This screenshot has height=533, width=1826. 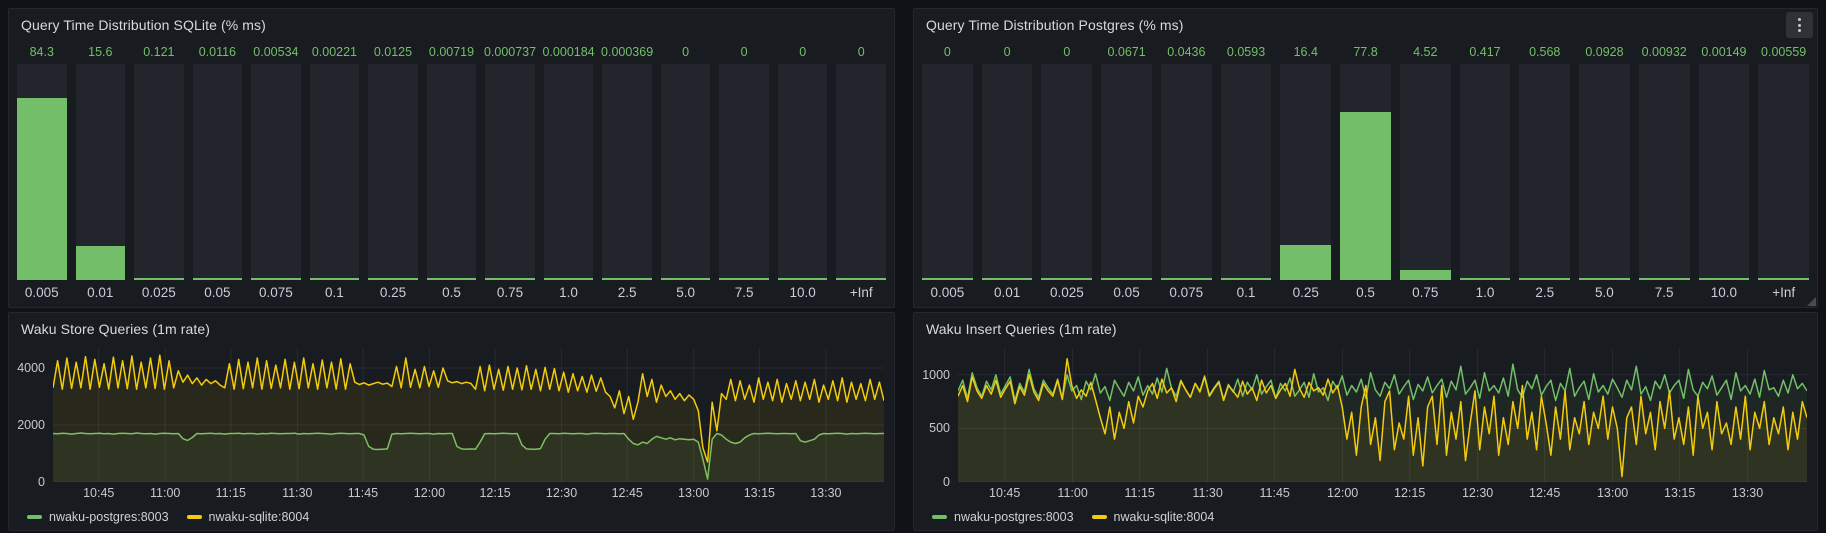 What do you see at coordinates (1811, 301) in the screenshot?
I see `panel-resize-handle` at bounding box center [1811, 301].